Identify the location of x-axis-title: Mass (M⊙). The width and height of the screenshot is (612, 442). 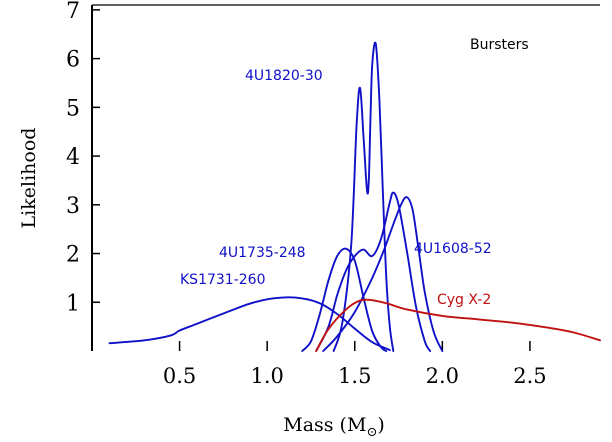
(334, 427).